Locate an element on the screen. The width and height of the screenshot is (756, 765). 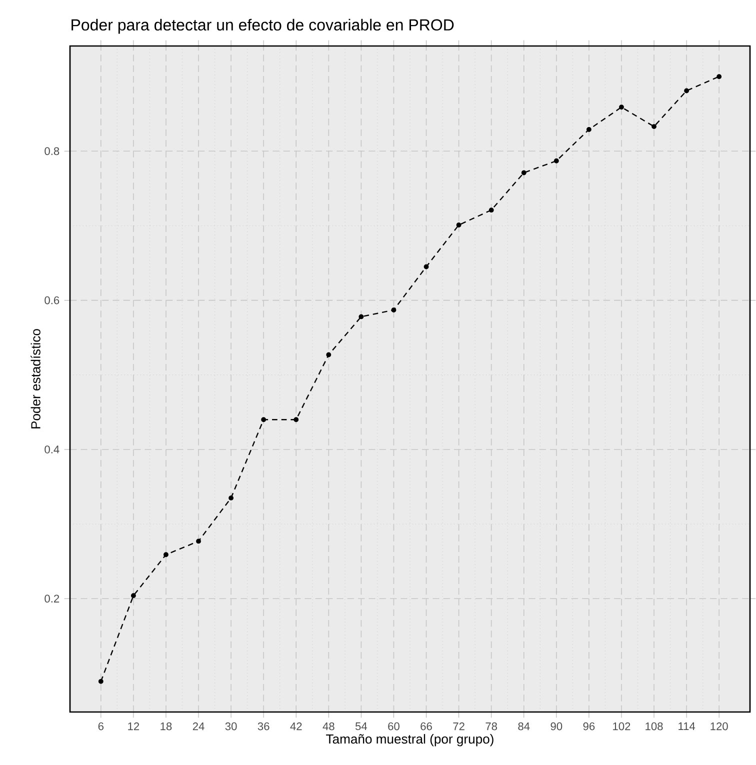
x-tick-label: 12 is located at coordinates (134, 726).